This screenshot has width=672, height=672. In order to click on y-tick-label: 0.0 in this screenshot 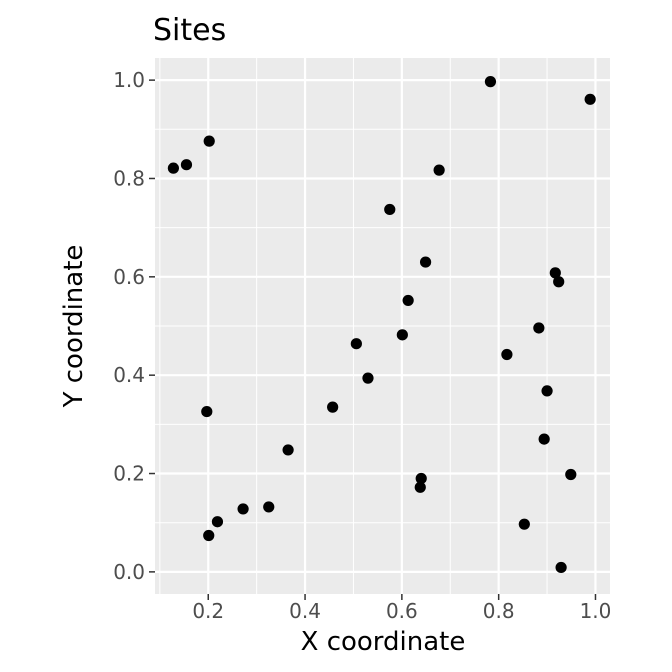, I will do `click(129, 572)`.